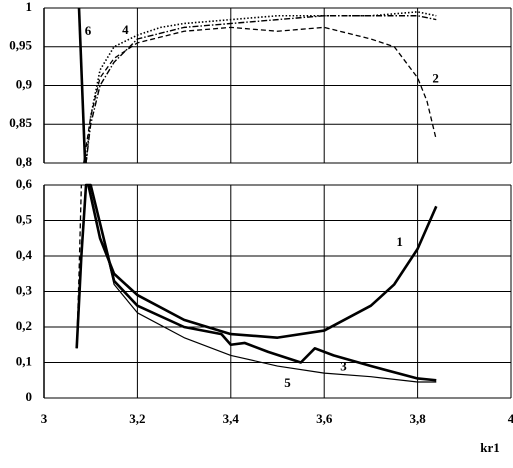  Describe the element at coordinates (24, 254) in the screenshot. I see `y-tick-label: 0,4` at that location.